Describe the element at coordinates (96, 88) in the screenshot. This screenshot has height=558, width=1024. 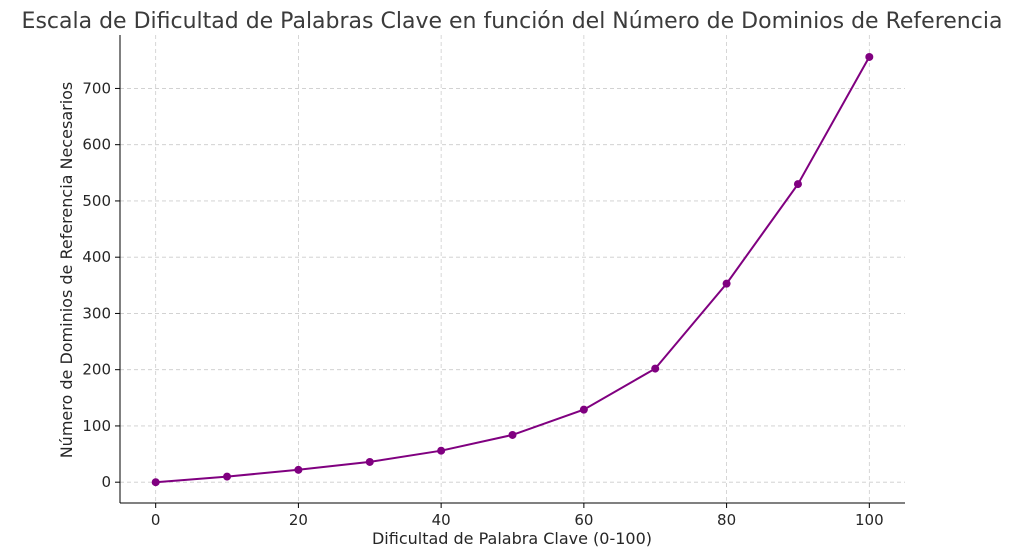
I see `y-tick-label: 700` at that location.